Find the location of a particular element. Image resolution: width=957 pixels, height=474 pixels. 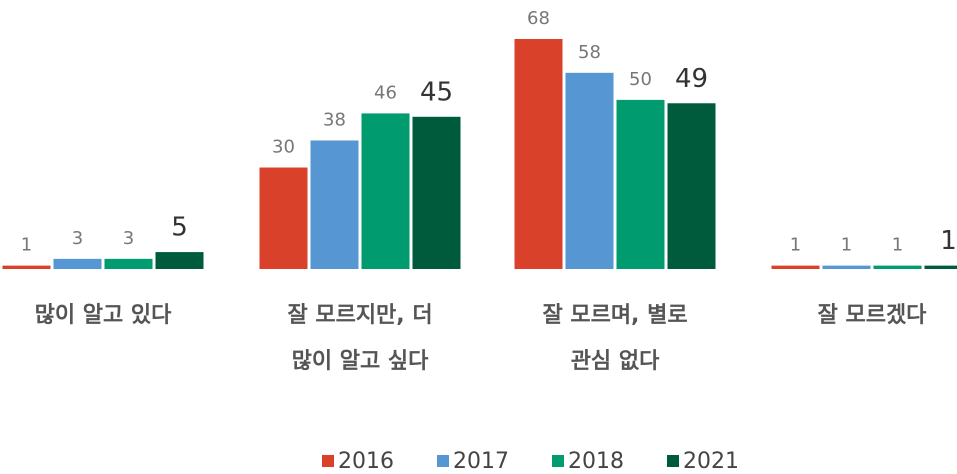

legend-label: 2016 is located at coordinates (366, 461).